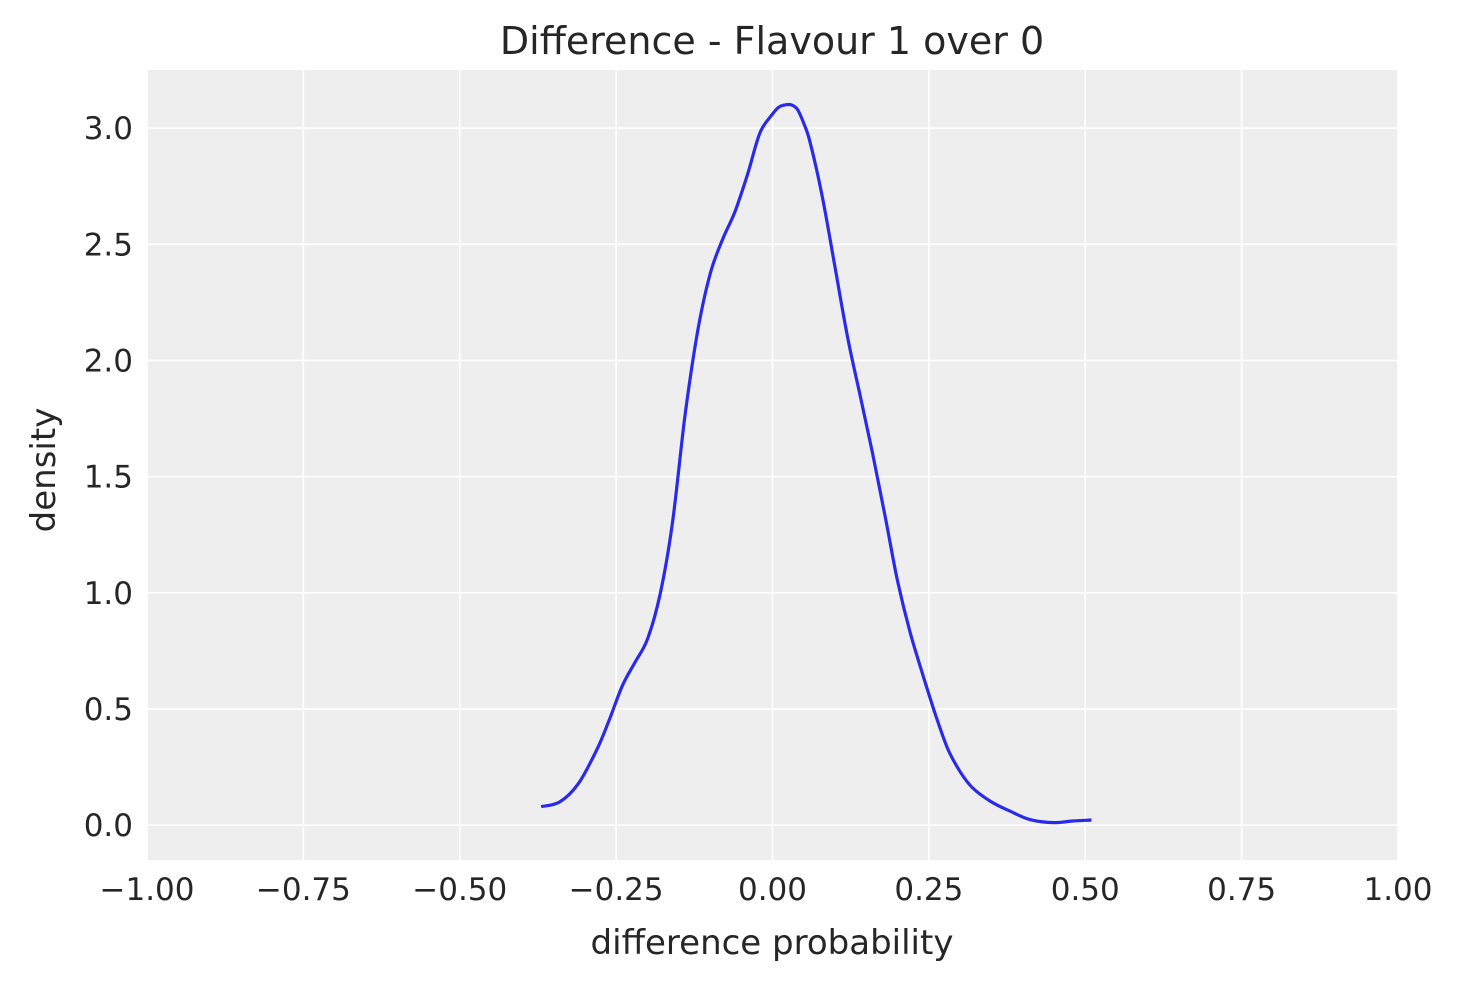 The height and width of the screenshot is (983, 1463). I want to click on y-tick-label: 3.0, so click(108, 129).